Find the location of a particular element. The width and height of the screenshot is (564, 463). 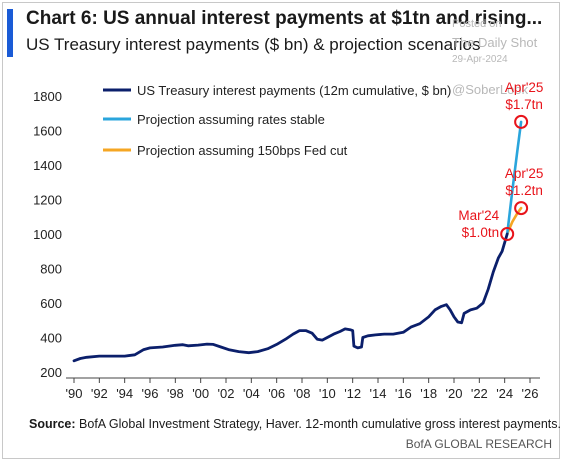

y-tick-label: 600 is located at coordinates (51, 303).